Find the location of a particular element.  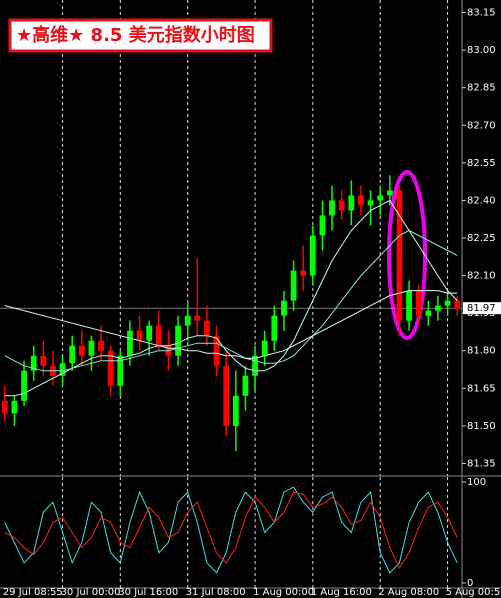

y-tick-label: 100 is located at coordinates (476, 482).